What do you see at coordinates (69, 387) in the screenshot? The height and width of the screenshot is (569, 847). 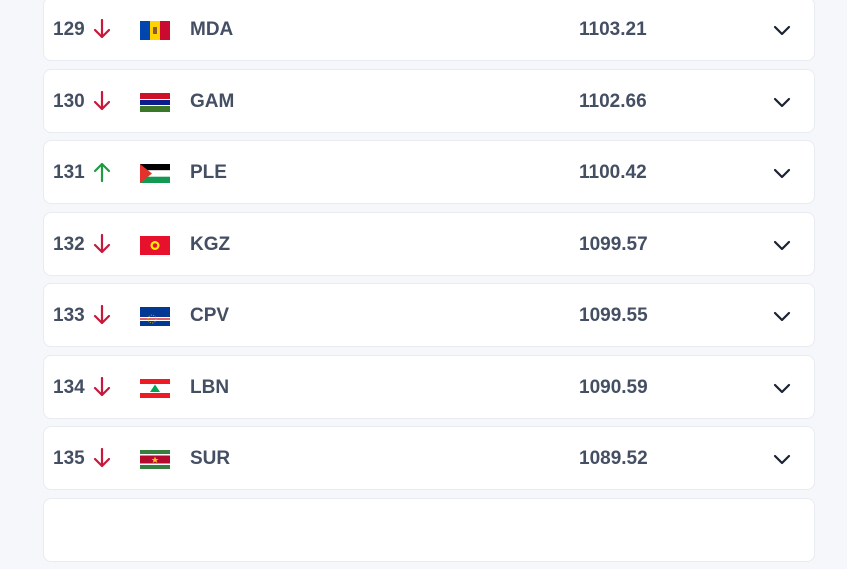 I see `rank: 134` at bounding box center [69, 387].